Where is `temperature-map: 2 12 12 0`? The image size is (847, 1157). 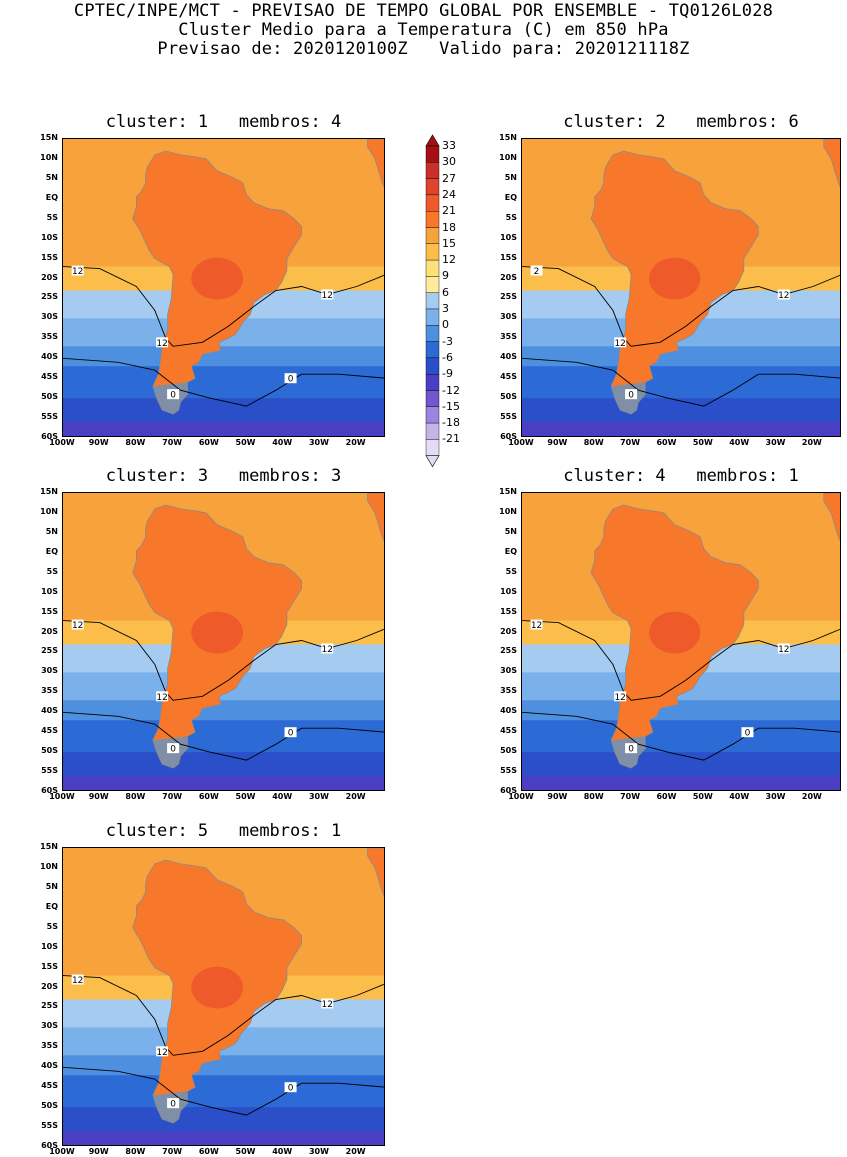 temperature-map: 2 12 12 0 is located at coordinates (681, 287).